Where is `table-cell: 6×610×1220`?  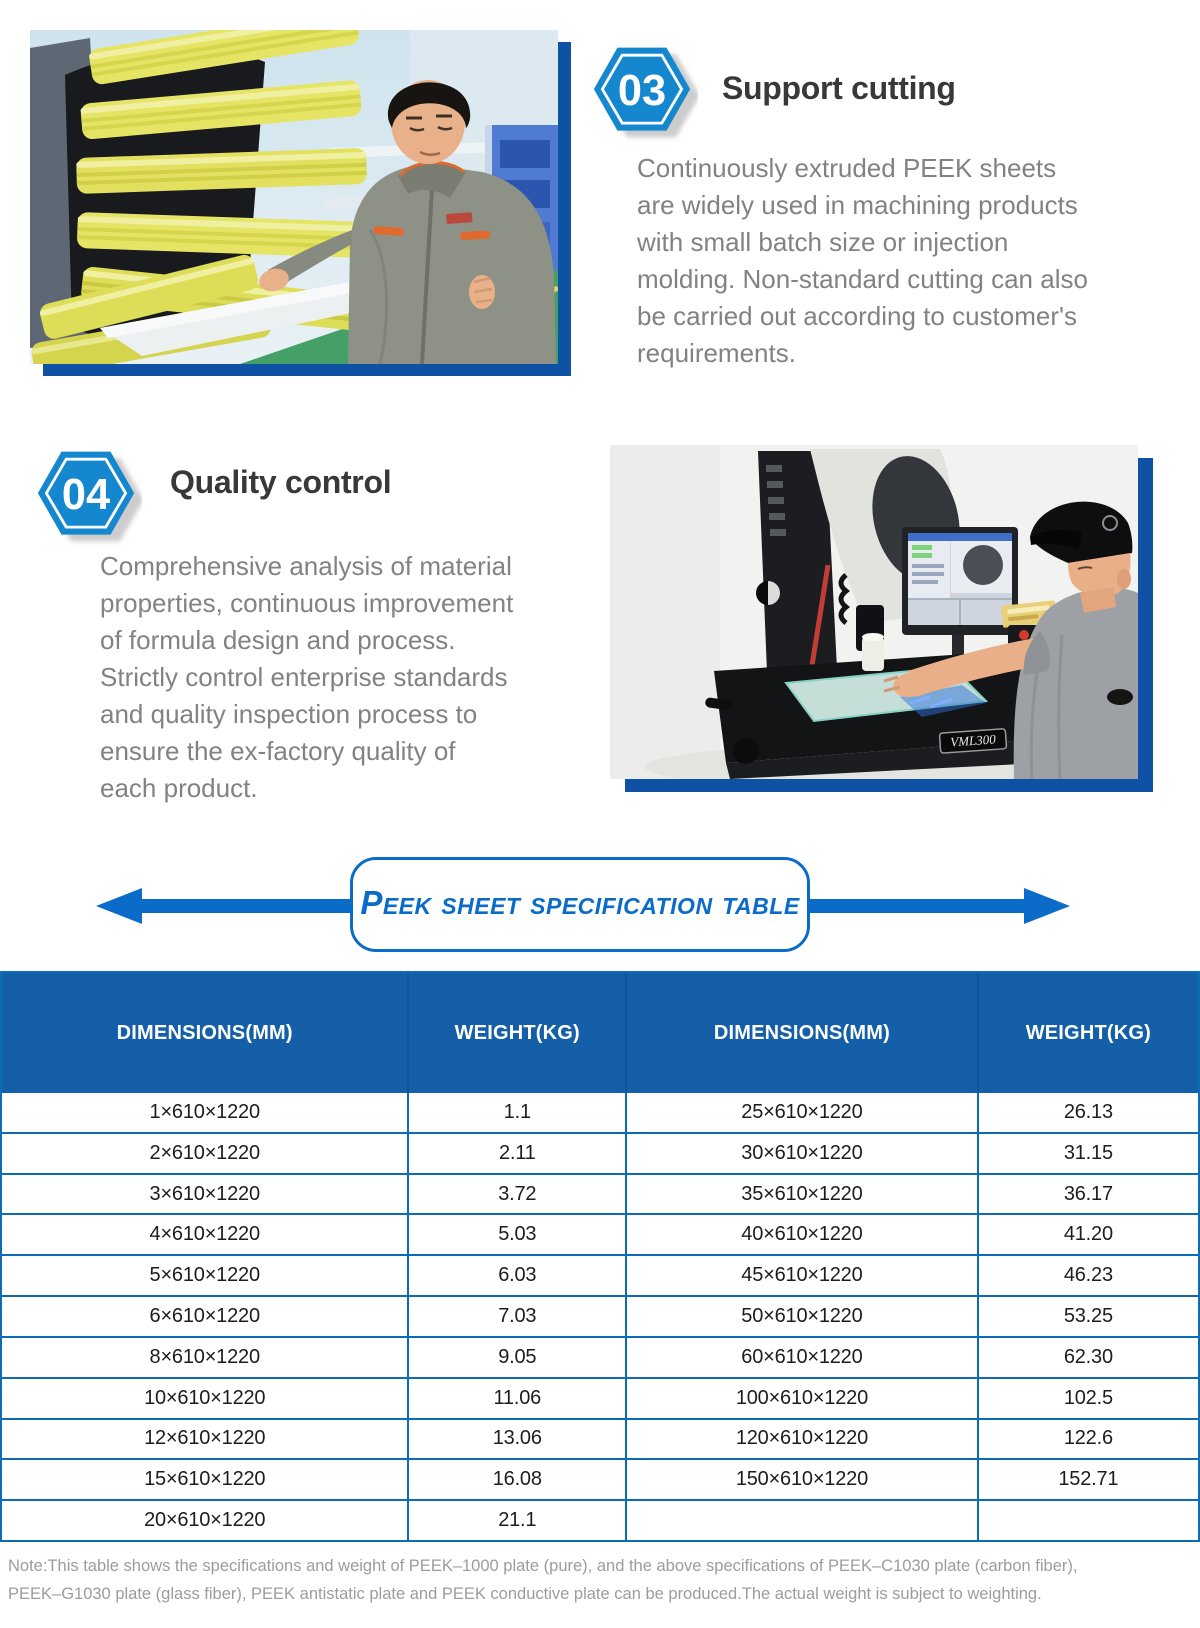 table-cell: 6×610×1220 is located at coordinates (205, 1315).